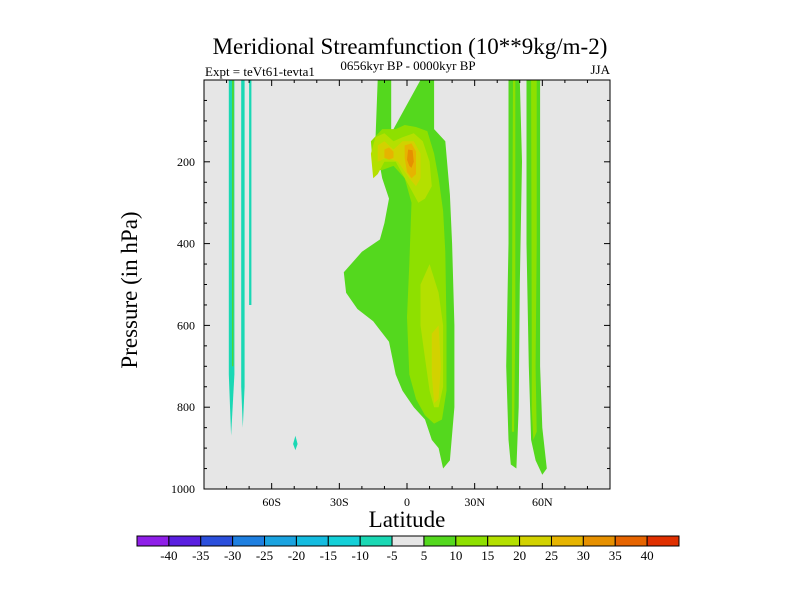  Describe the element at coordinates (519, 555) in the screenshot. I see `colorbar-label: 20` at that location.